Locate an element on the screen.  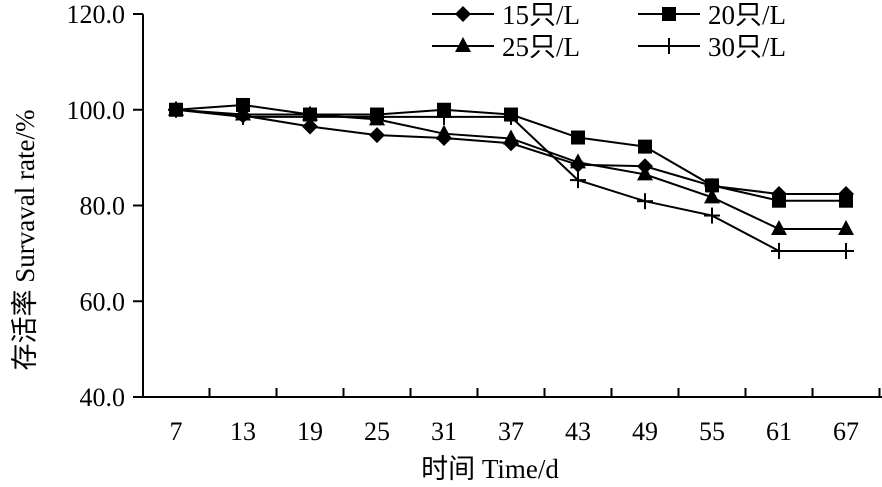
x-tick-label: 19 is located at coordinates (310, 431).